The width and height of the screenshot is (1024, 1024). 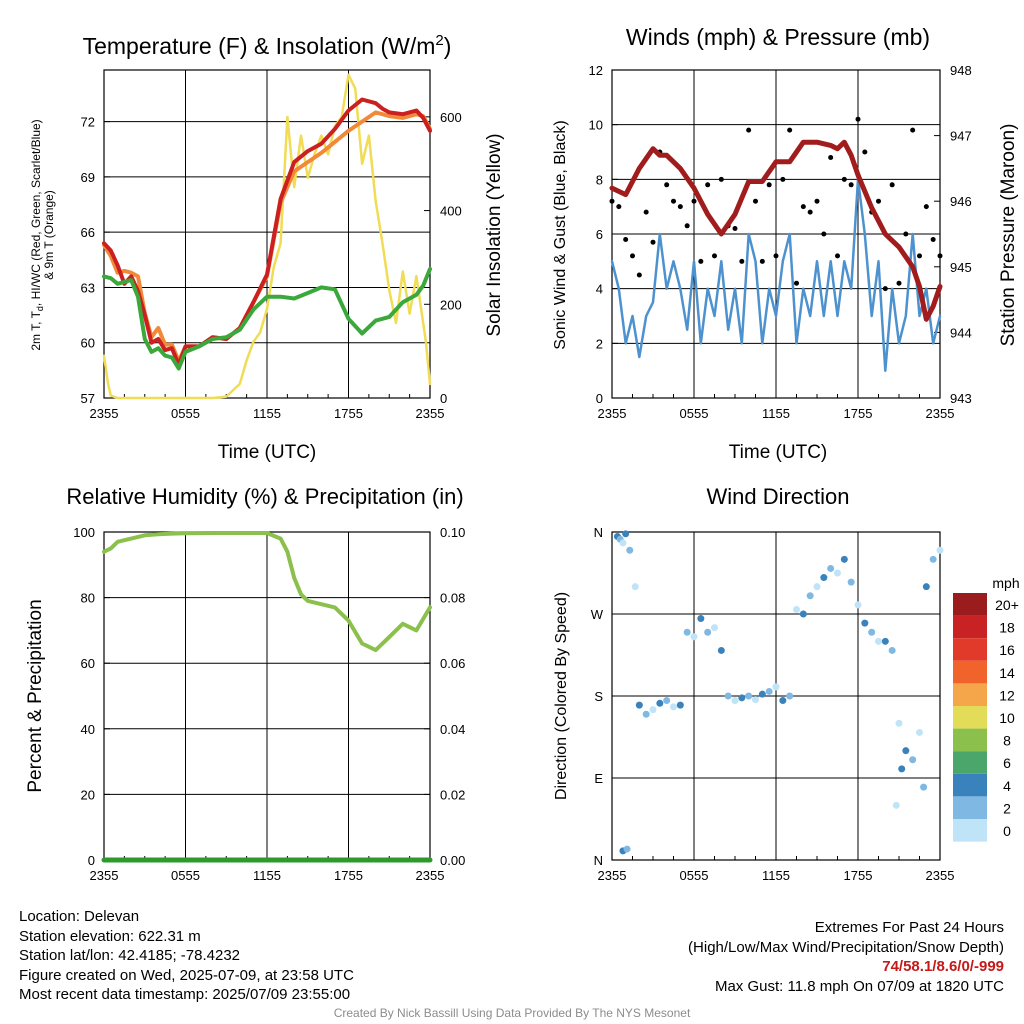 What do you see at coordinates (452, 598) in the screenshot?
I see `precip-right-ytick-label: 0.08` at bounding box center [452, 598].